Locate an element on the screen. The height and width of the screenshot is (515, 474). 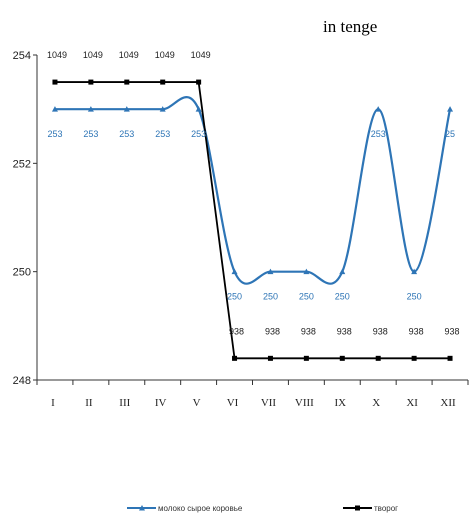
x-tick-label: IX is located at coordinates (340, 403).